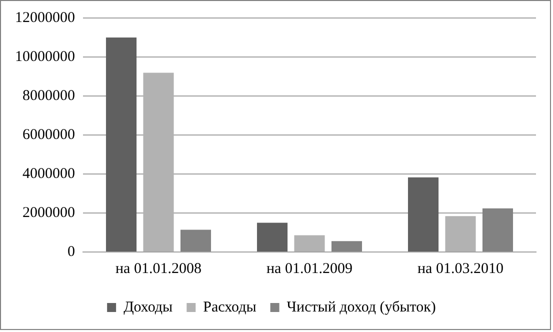 The width and height of the screenshot is (553, 332). I want to click on y-tick-label: 10000000, so click(45, 56).